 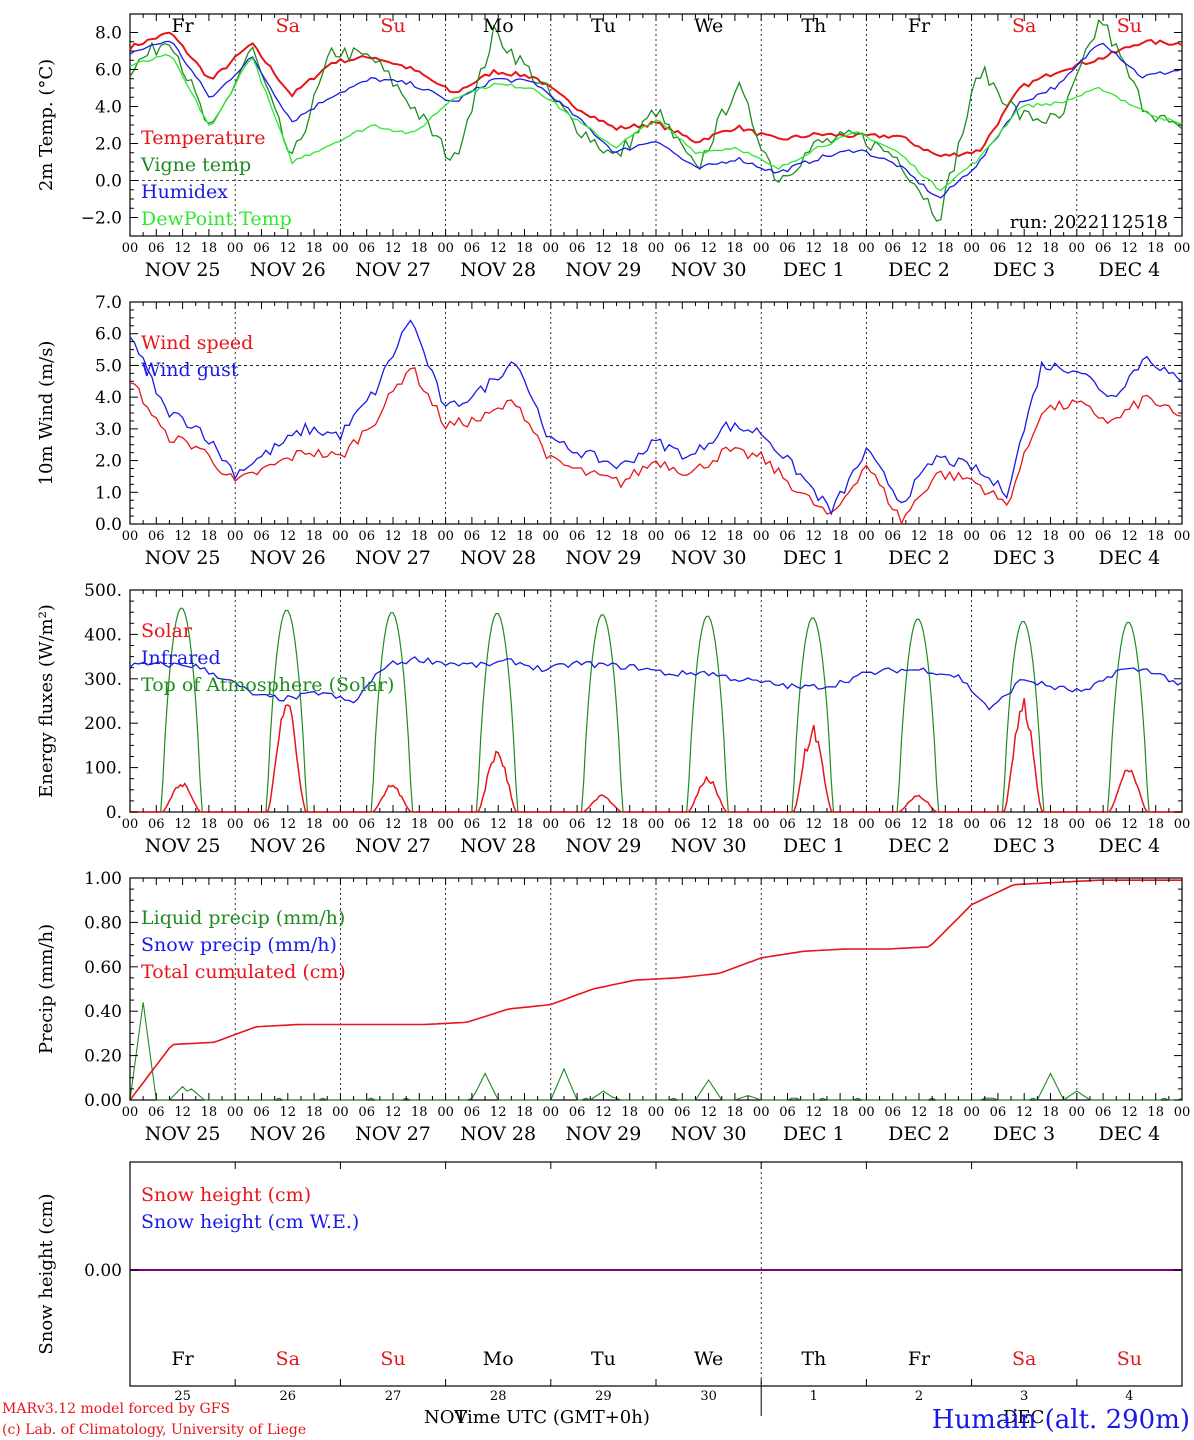 What do you see at coordinates (1024, 26) in the screenshot?
I see `day-abbr: Sa` at bounding box center [1024, 26].